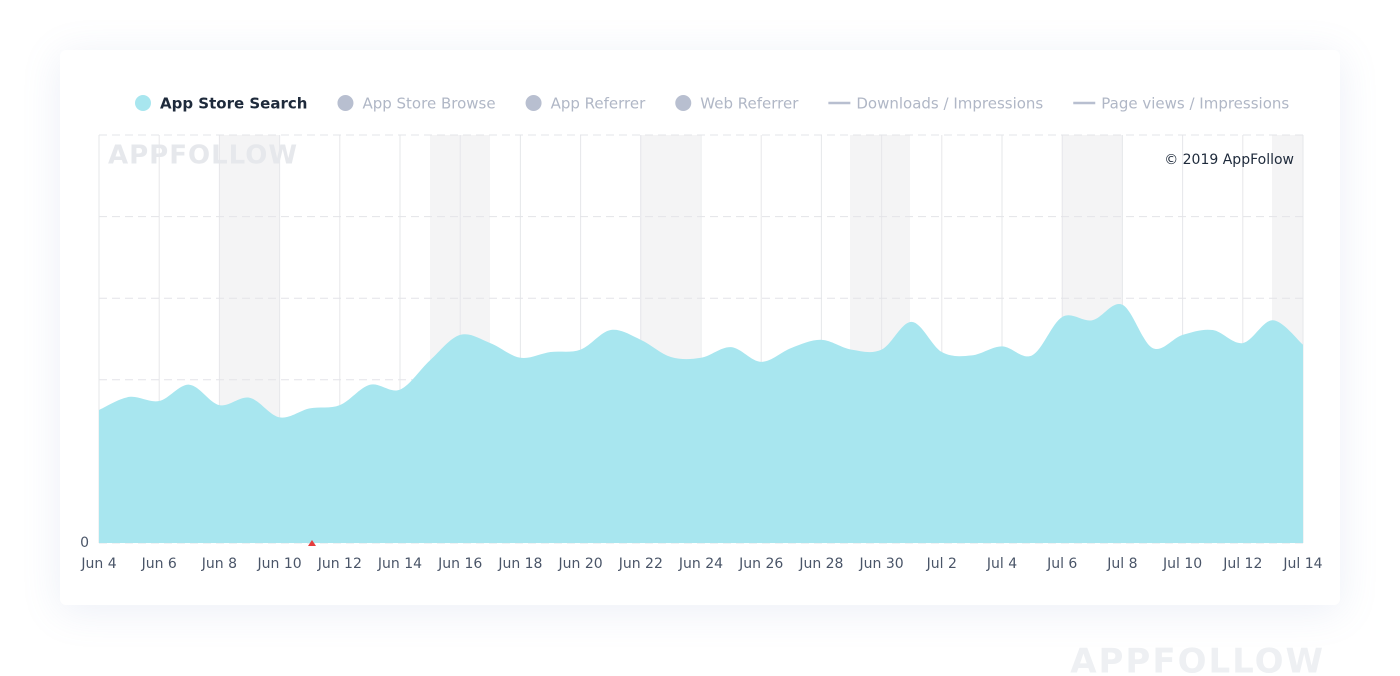 The width and height of the screenshot is (1400, 676). Describe the element at coordinates (279, 564) in the screenshot. I see `x-tick-label: Jun 10` at that location.